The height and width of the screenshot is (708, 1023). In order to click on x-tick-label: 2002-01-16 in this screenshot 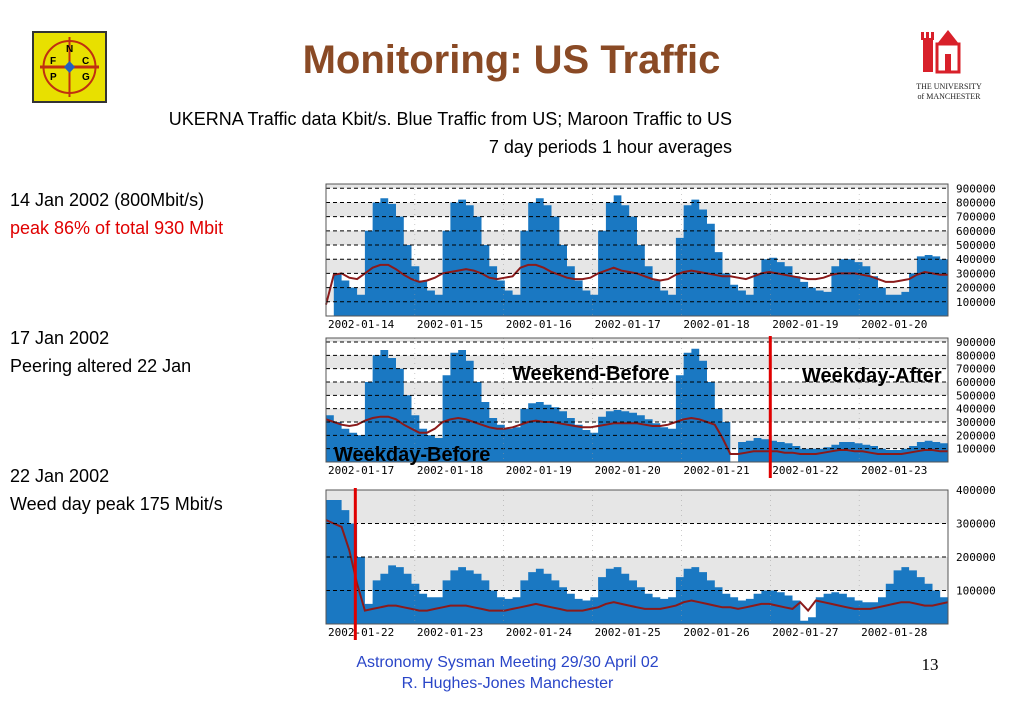, I will do `click(539, 324)`.